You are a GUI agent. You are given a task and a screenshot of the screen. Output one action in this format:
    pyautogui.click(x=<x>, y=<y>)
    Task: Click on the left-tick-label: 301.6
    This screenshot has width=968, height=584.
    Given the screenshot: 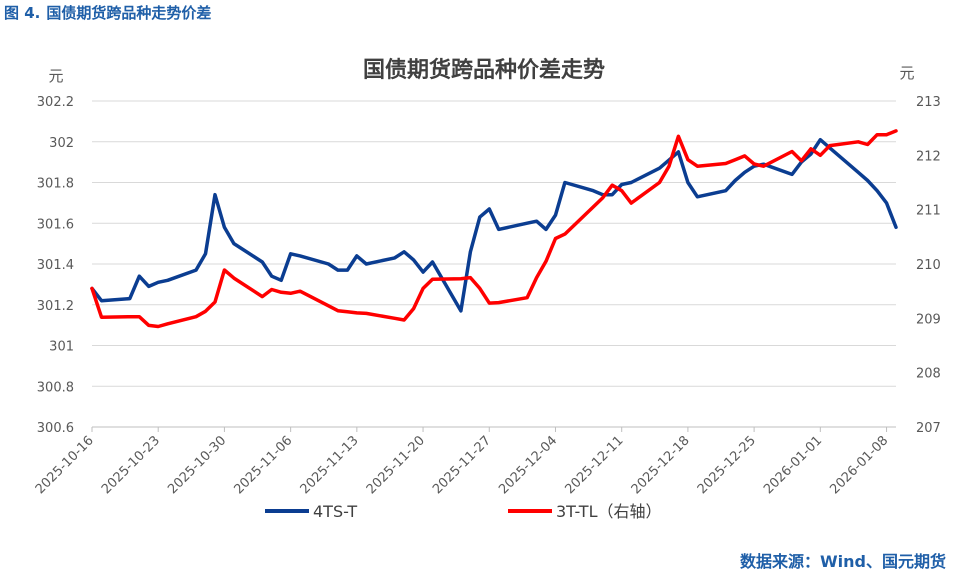 What is the action you would take?
    pyautogui.click(x=55, y=224)
    